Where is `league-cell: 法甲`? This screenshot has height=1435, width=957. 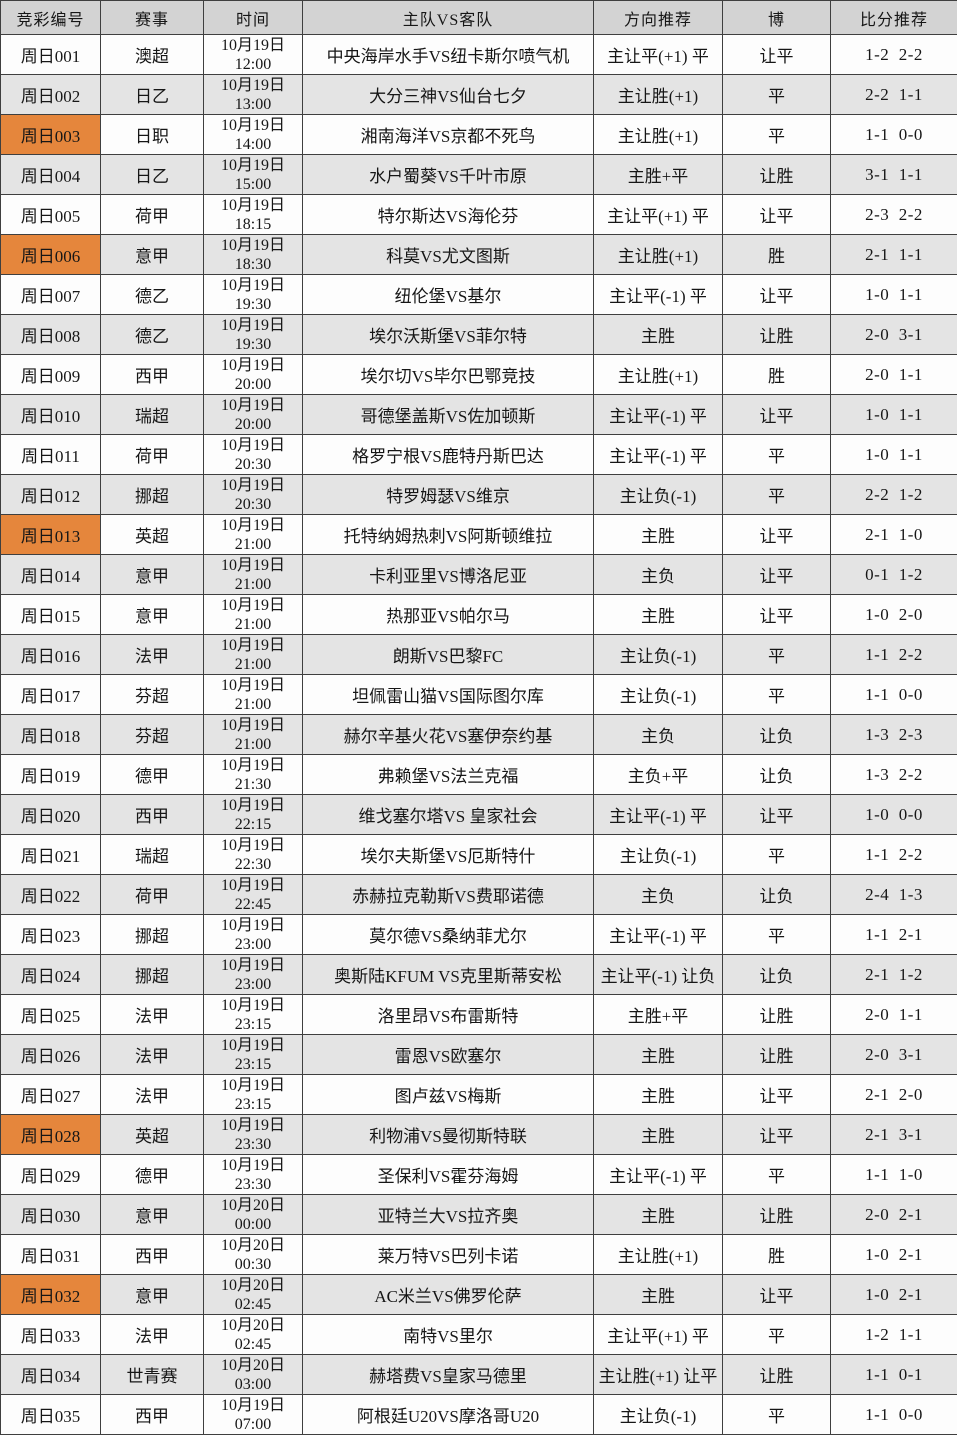 league-cell: 法甲 is located at coordinates (152, 1094).